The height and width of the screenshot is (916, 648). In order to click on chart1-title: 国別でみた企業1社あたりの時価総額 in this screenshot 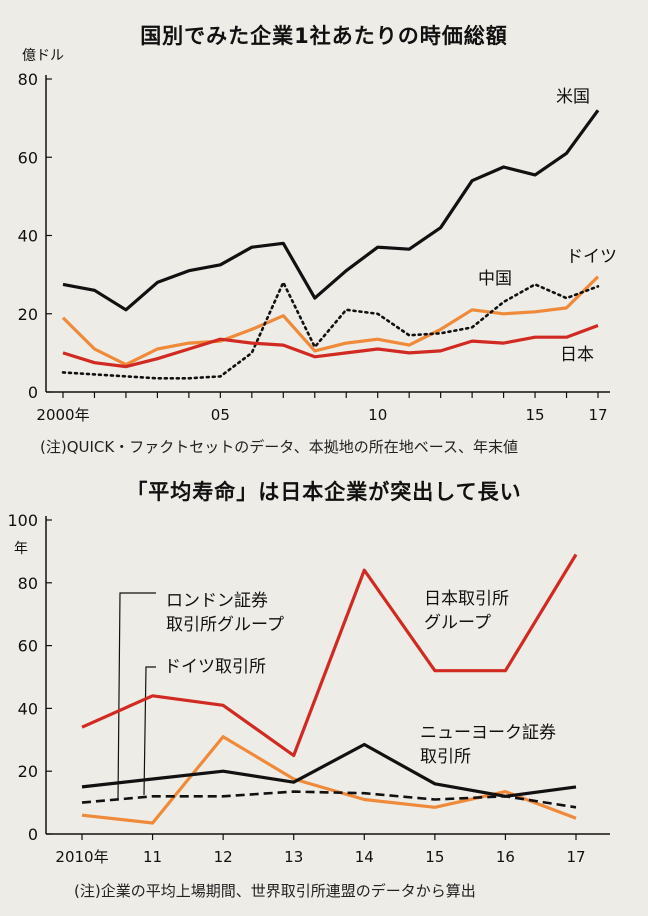, I will do `click(324, 36)`.